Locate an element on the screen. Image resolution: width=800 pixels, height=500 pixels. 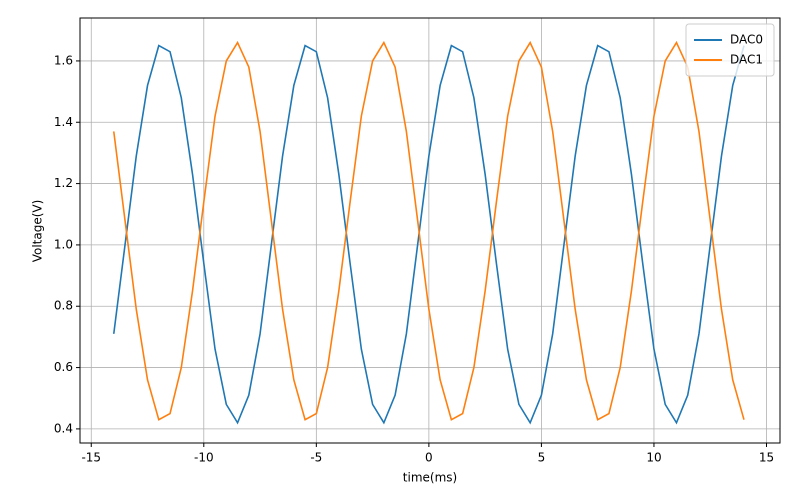
y-tick-label: 0.8 is located at coordinates (63, 306).